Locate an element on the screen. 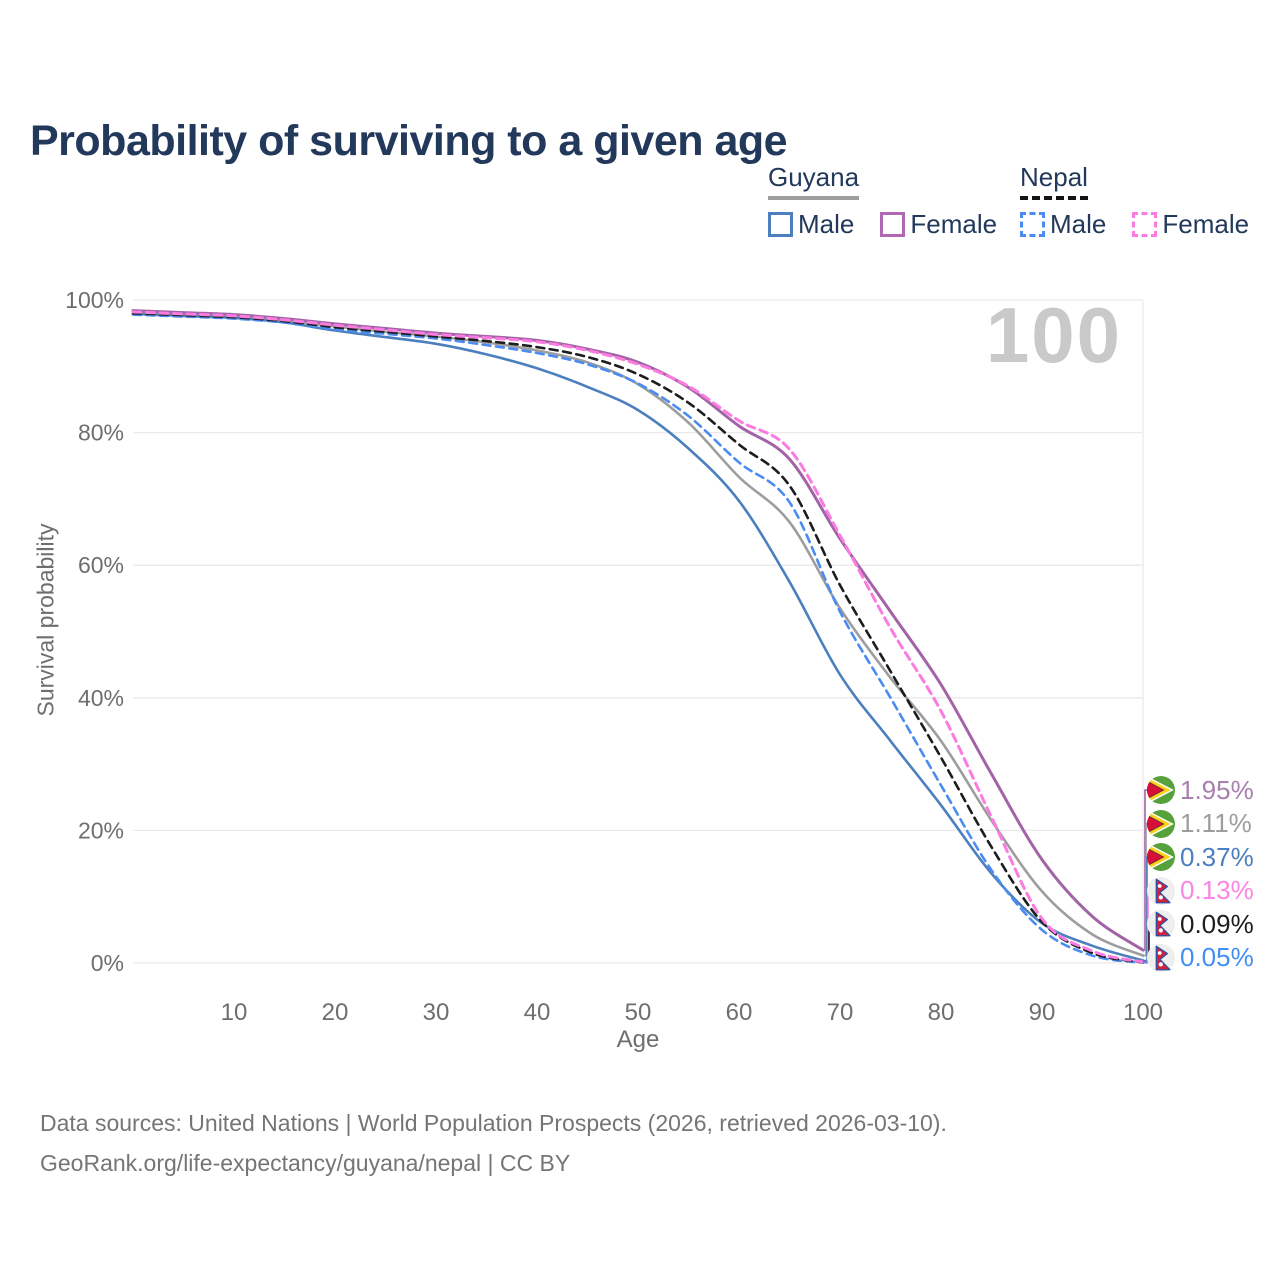 The height and width of the screenshot is (1280, 1280). y-axis-title: Survival probability is located at coordinates (45, 620).